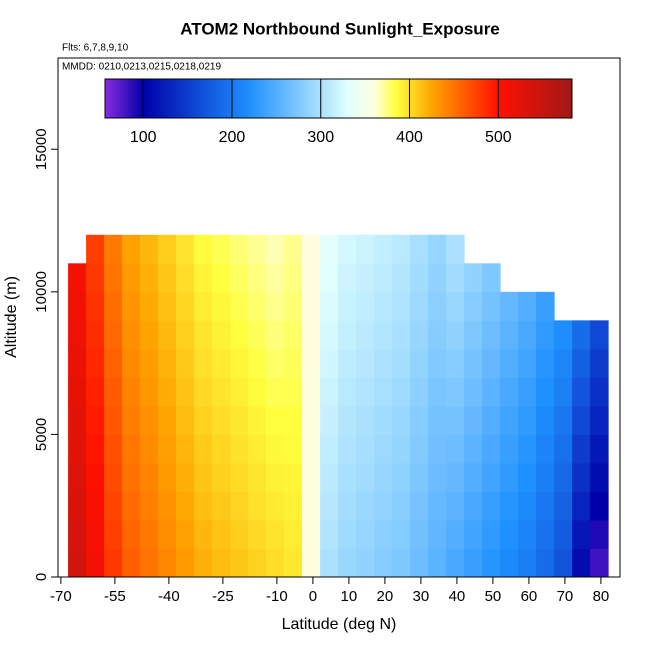  Describe the element at coordinates (143, 137) in the screenshot. I see `colorbar-tick-label: 100` at that location.